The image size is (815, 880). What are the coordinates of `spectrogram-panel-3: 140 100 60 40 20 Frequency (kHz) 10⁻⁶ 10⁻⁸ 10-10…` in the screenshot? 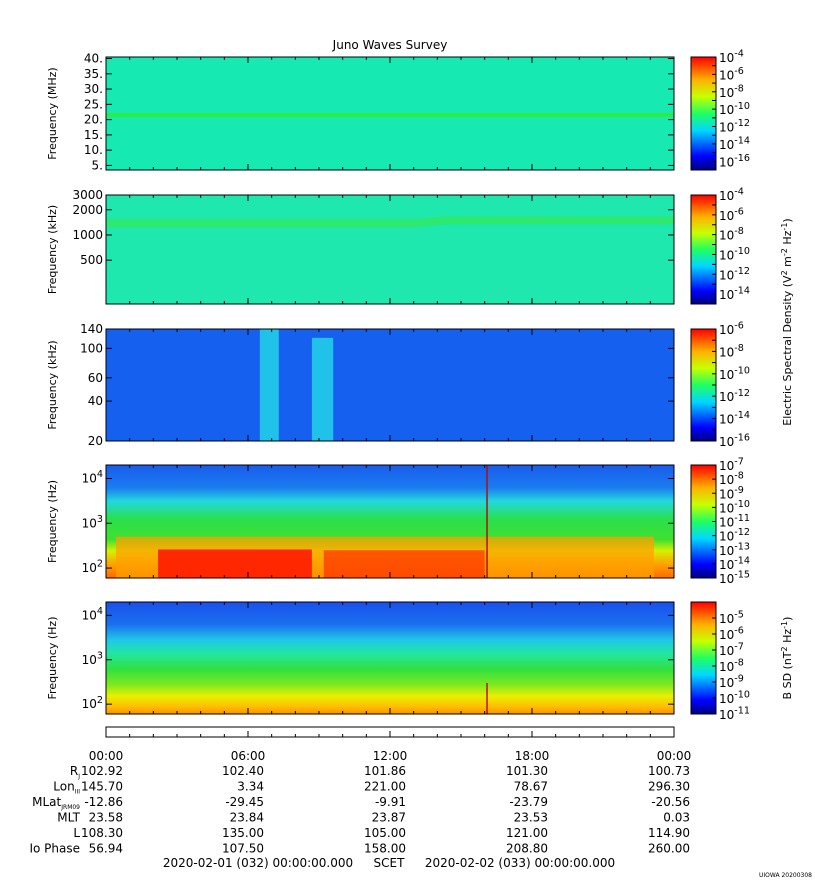 It's located at (398, 385).